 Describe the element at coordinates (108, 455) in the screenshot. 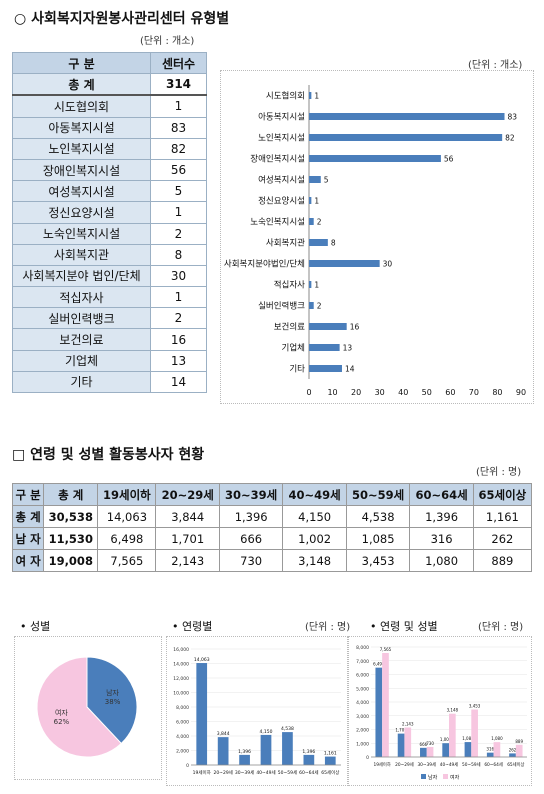

I see `section2-title: □ 연령 및 성별 활동봉사자 현황` at that location.